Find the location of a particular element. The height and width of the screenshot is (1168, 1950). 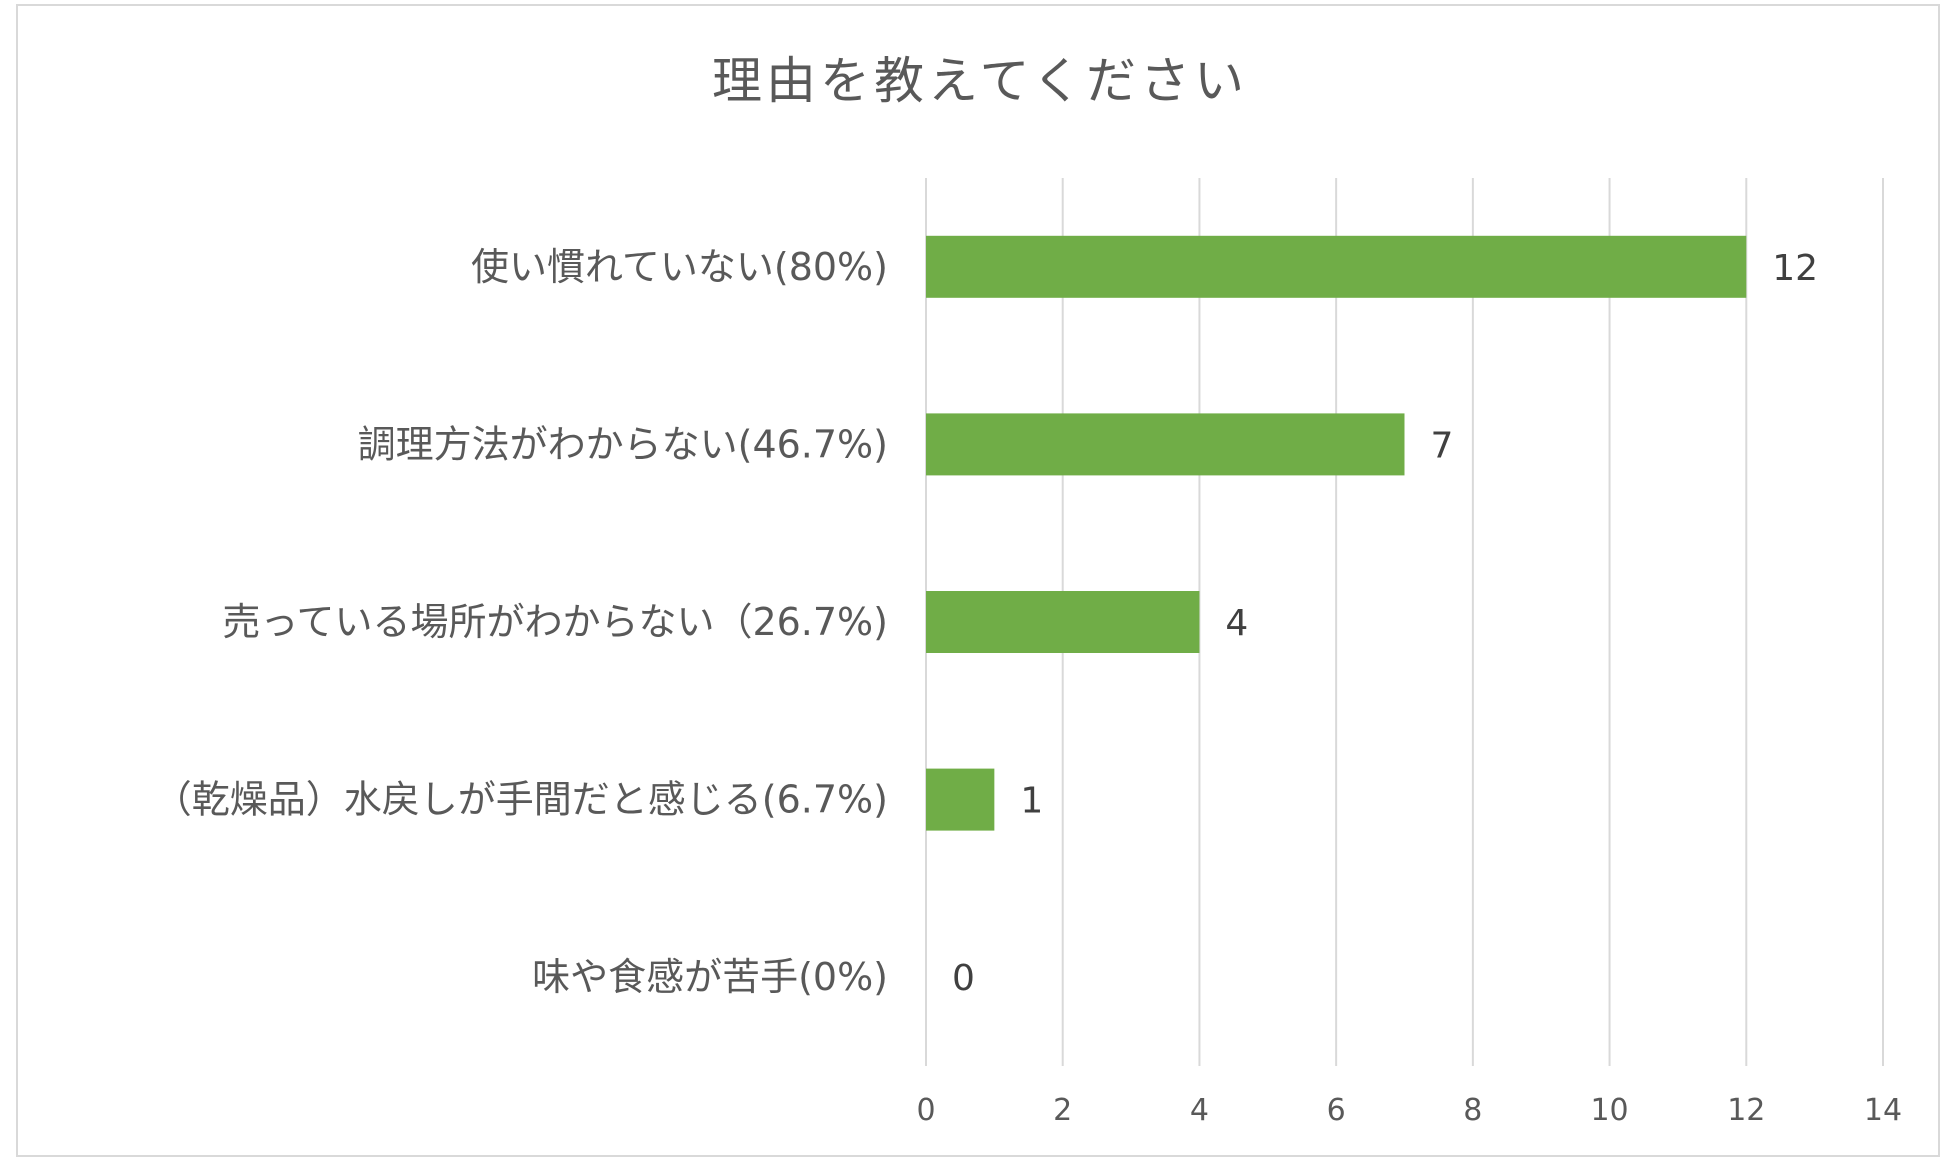

category-label: （乾燥品）水戻しが手間だと感じる(6.7%) is located at coordinates (521, 800).